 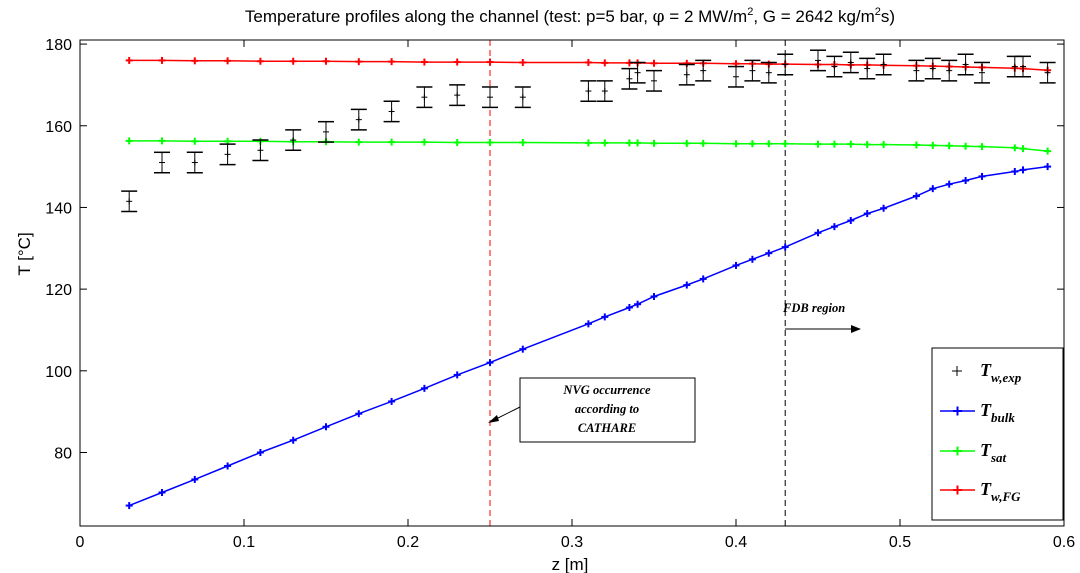 I want to click on legend-entry-t-sat: Tsat, so click(x=973, y=452).